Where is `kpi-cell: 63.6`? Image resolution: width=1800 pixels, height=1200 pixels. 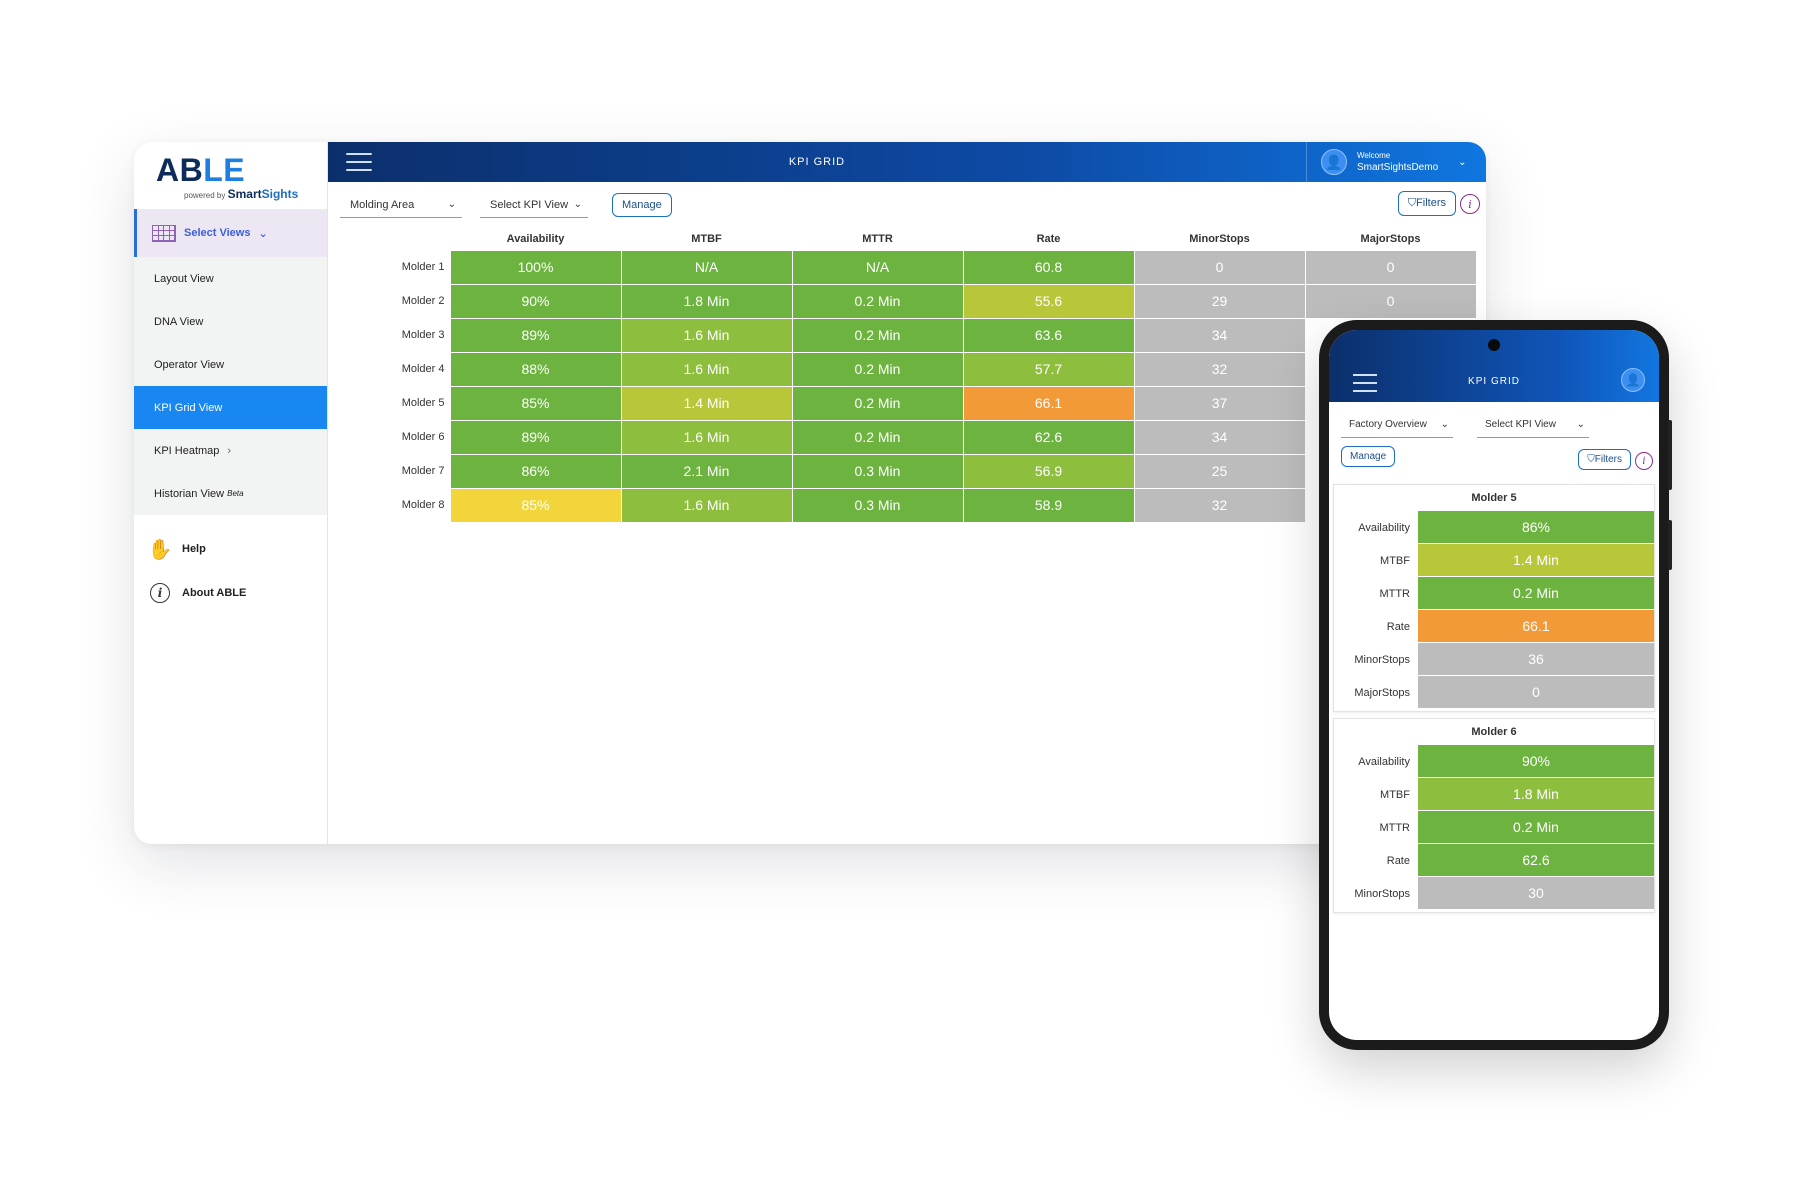
kpi-cell: 63.6 is located at coordinates (1048, 335).